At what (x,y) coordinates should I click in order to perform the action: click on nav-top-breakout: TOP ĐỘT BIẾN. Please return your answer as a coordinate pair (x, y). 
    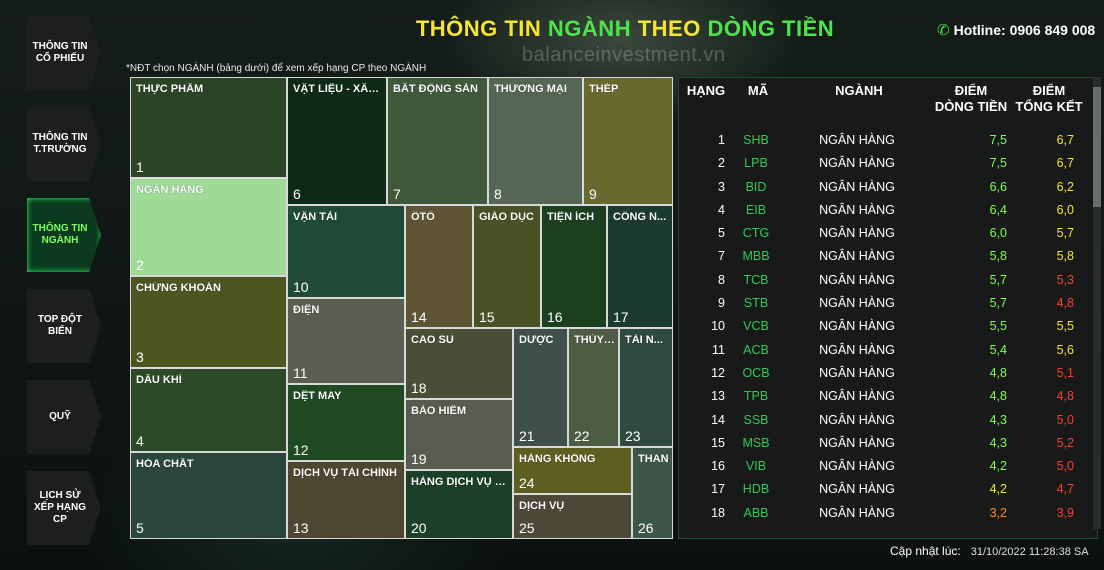
    Looking at the image, I should click on (64, 326).